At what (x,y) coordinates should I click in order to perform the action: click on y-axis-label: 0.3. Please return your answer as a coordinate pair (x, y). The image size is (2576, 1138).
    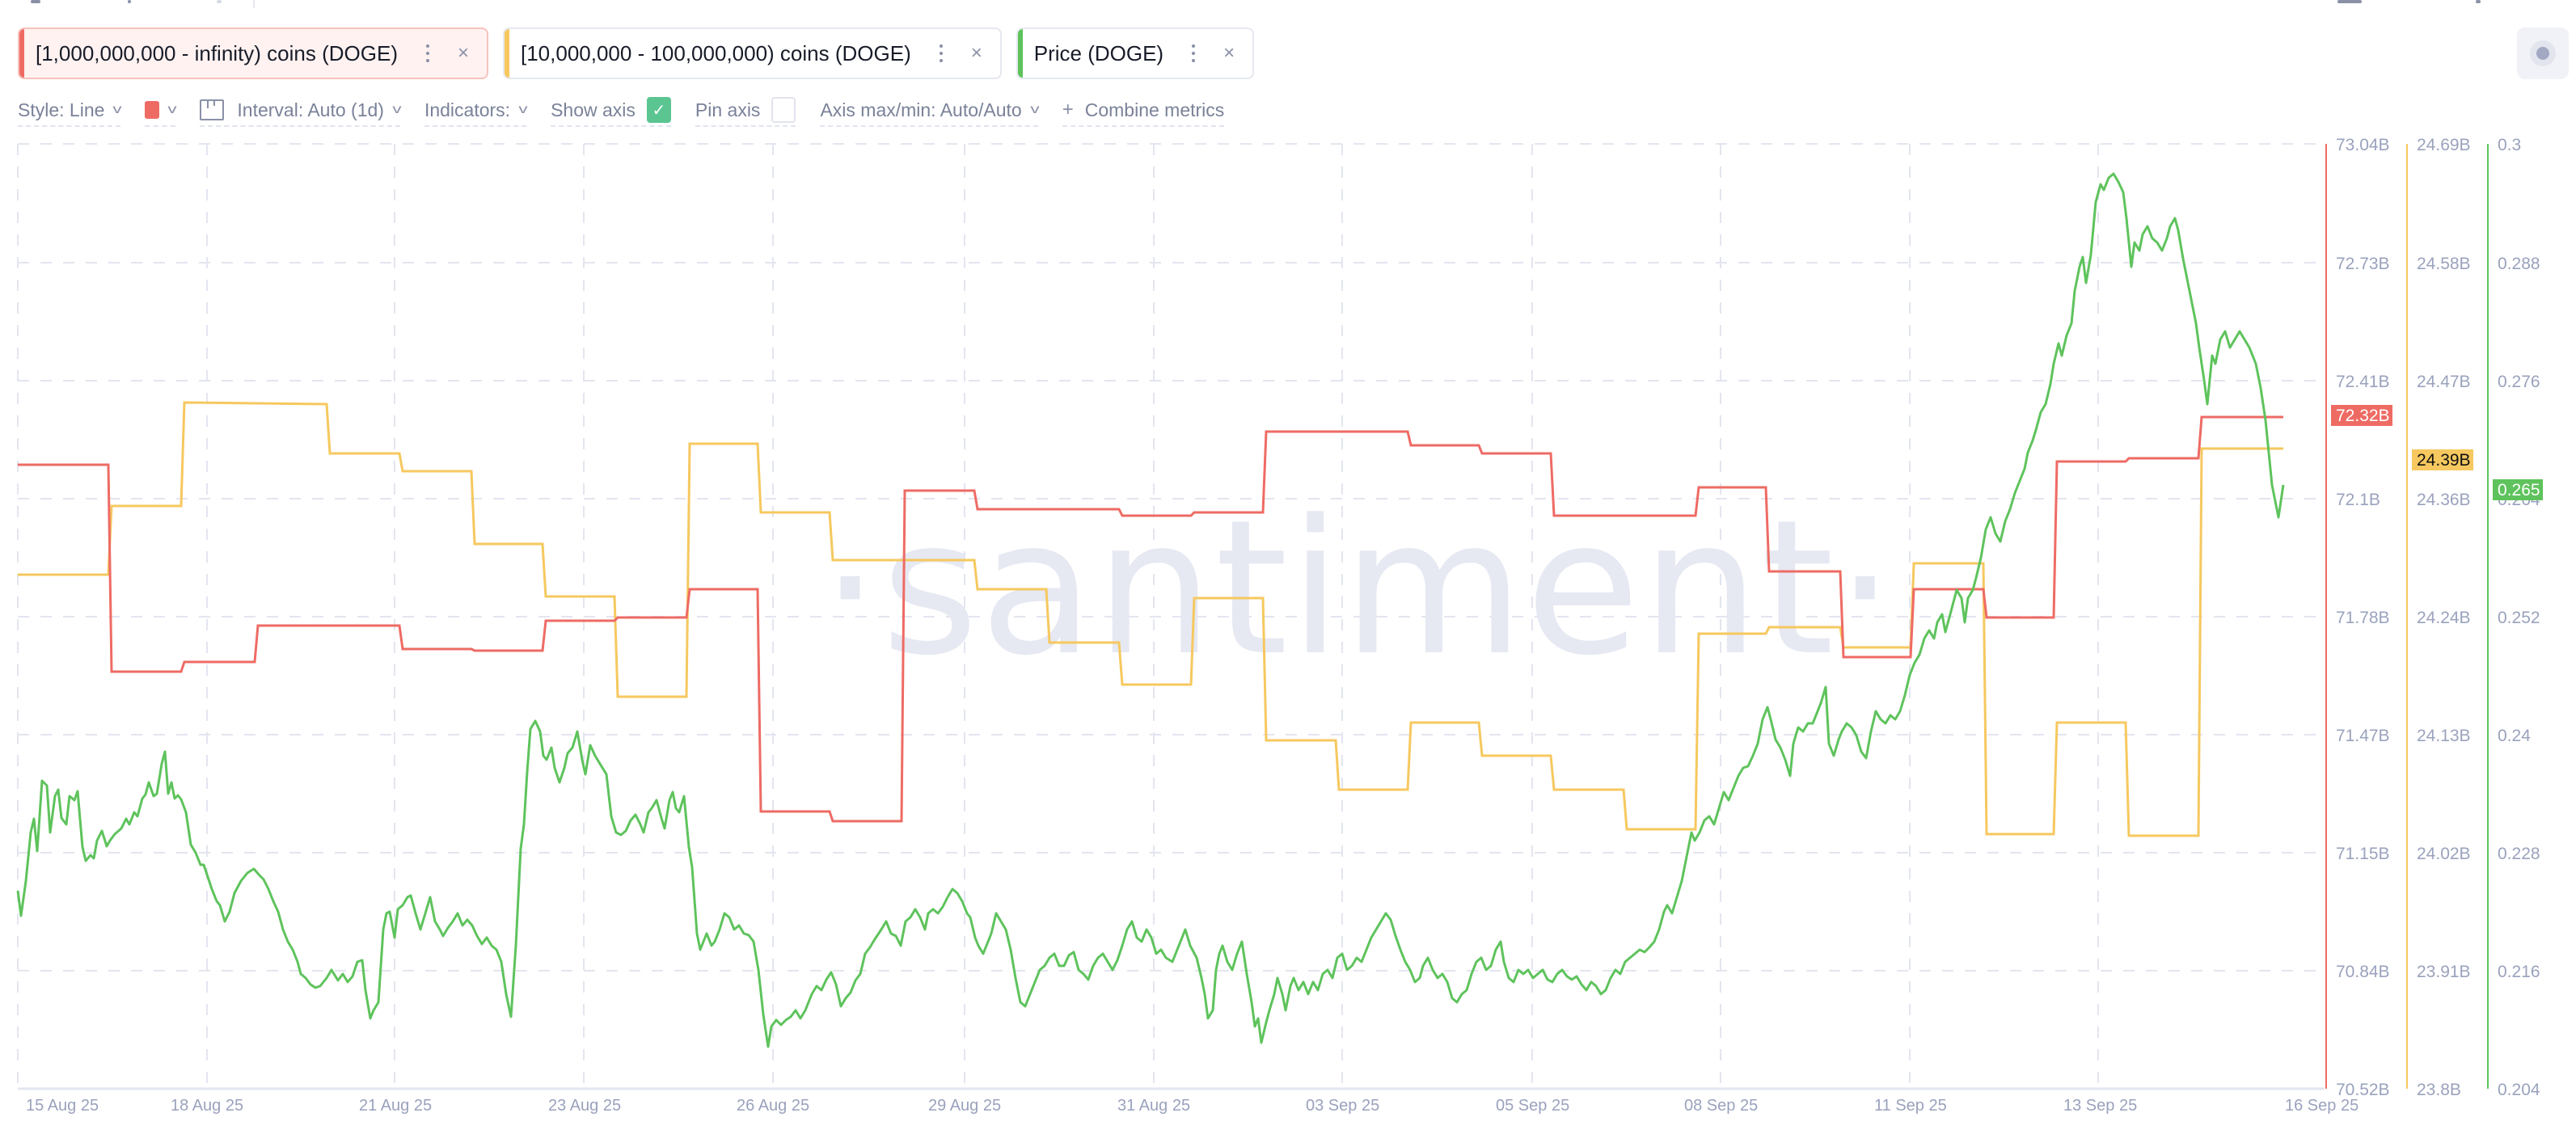
    Looking at the image, I should click on (2509, 145).